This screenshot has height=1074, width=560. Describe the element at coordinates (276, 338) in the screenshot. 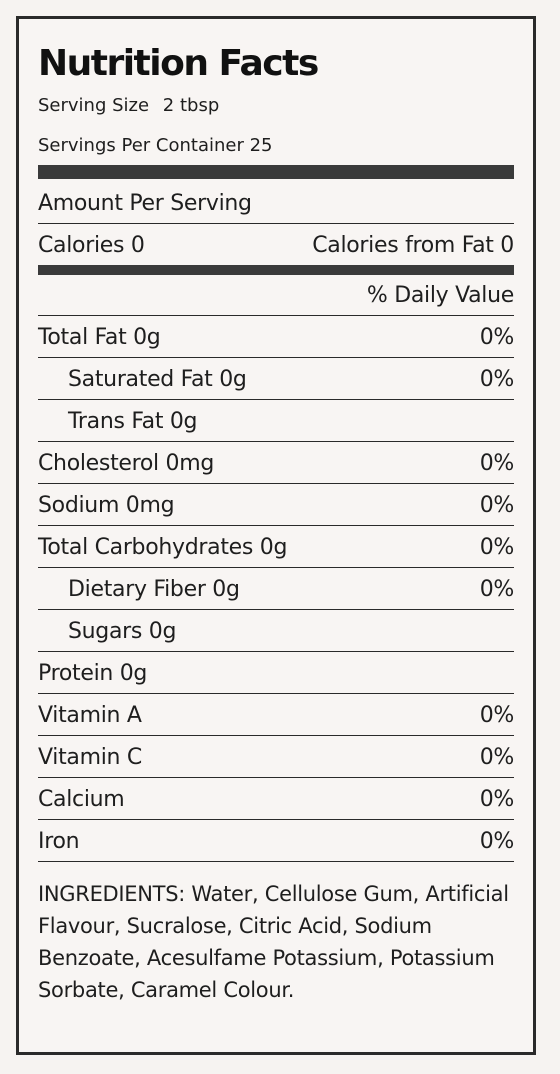

I see `nutrient-row: Total Fat 0g 0%` at that location.